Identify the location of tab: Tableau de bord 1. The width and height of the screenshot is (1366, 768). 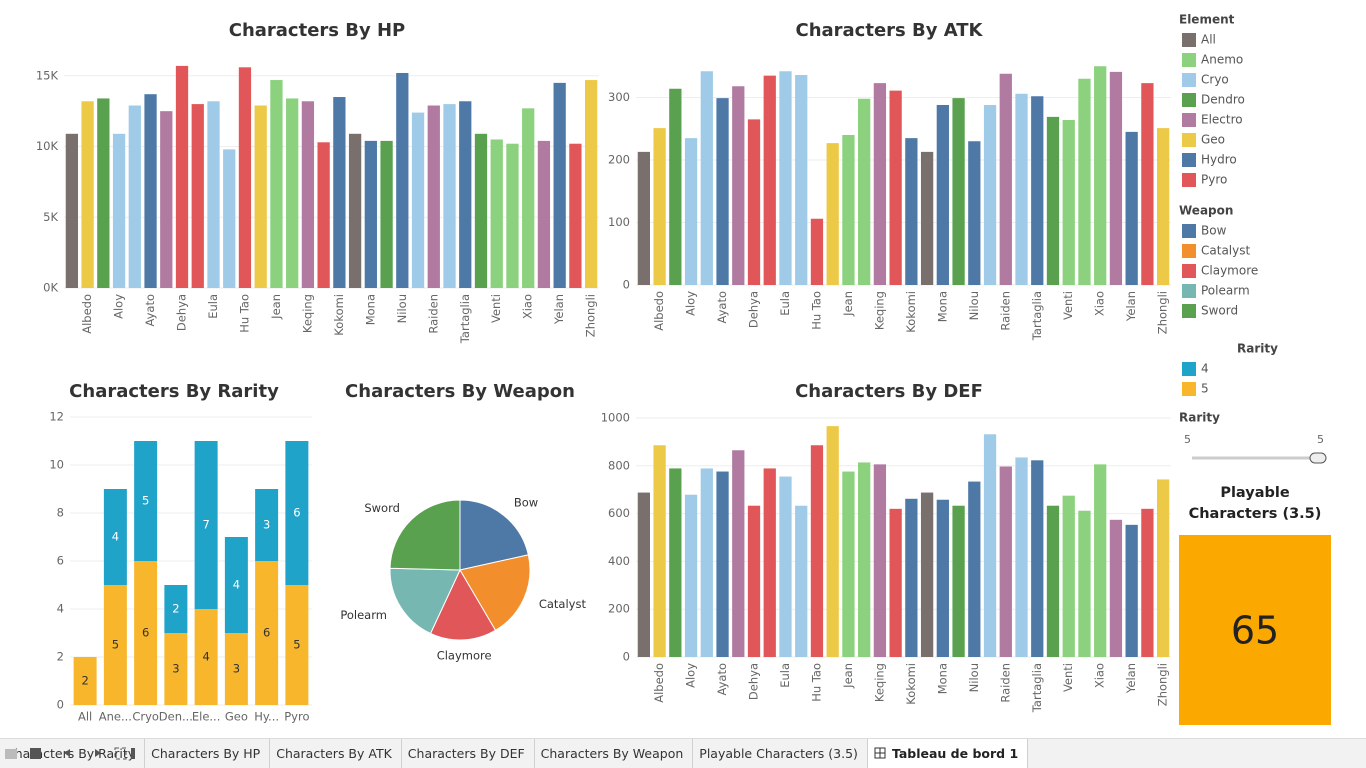
(948, 753).